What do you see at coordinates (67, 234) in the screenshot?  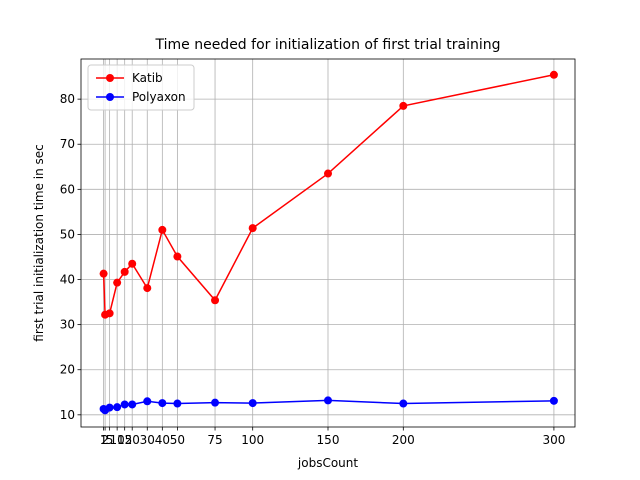 I see `y-tick-label: 50` at bounding box center [67, 234].